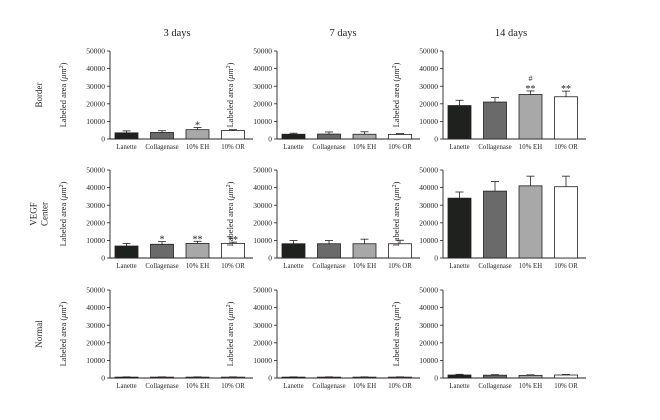 Image resolution: width=660 pixels, height=420 pixels. I want to click on row-title: Border, so click(39, 95).